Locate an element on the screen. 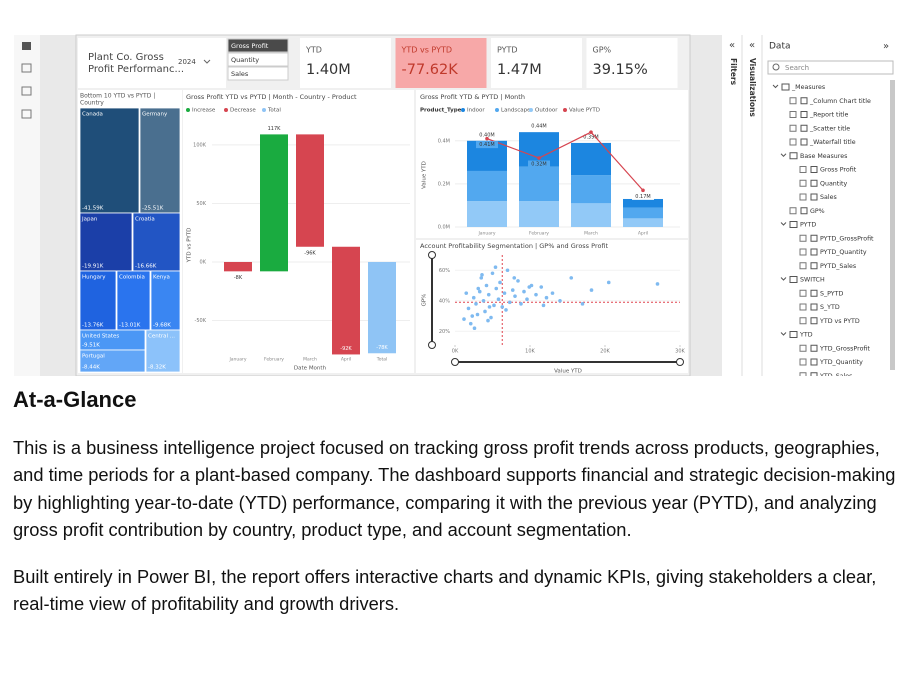  y-tick-label: 50K is located at coordinates (201, 204).